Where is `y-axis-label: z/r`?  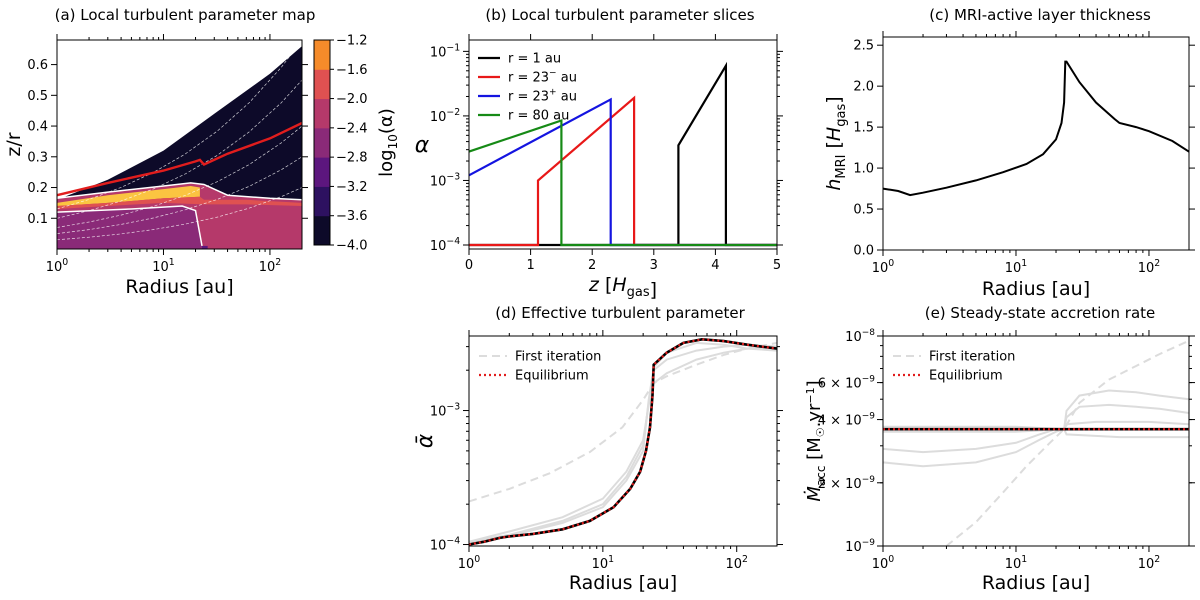 y-axis-label: z/r is located at coordinates (14, 144).